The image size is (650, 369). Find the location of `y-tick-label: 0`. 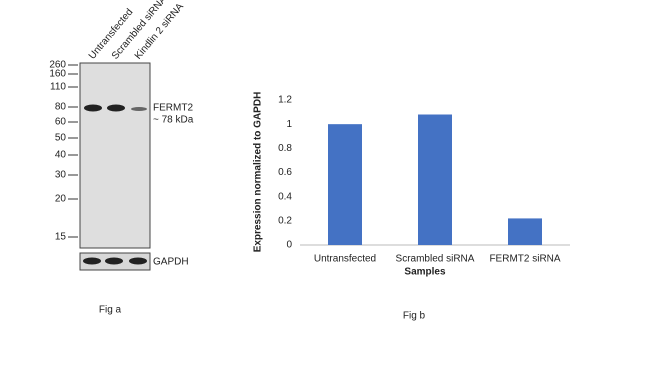

y-tick-label: 0 is located at coordinates (289, 245).